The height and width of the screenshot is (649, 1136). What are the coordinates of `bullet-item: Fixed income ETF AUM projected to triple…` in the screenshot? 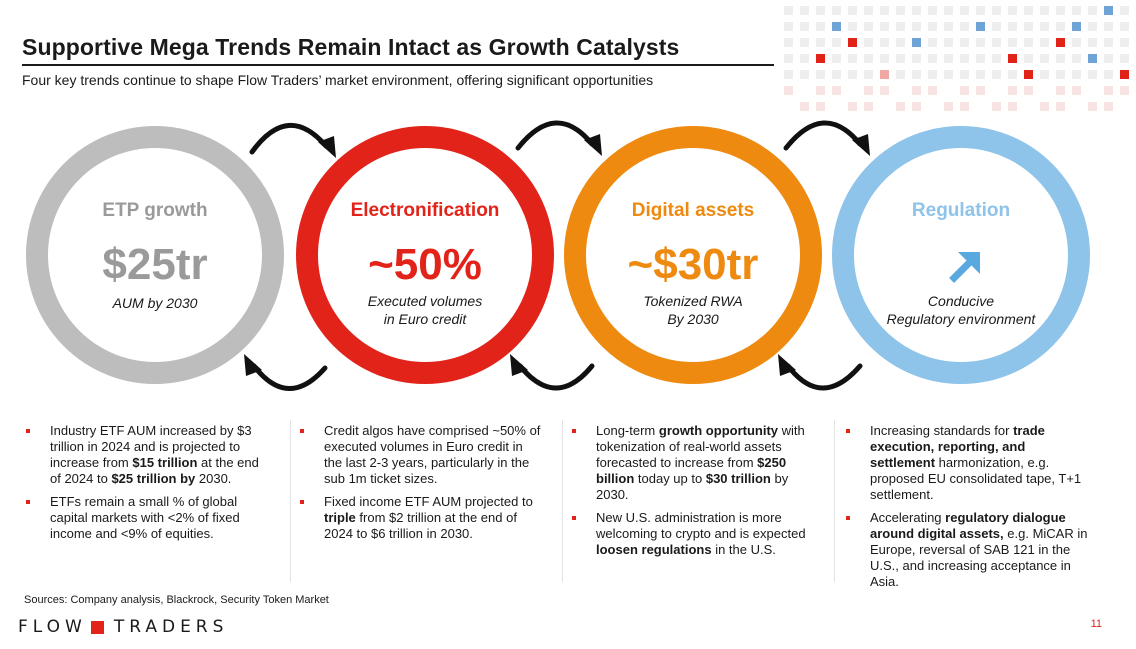 It's located at (420, 518).